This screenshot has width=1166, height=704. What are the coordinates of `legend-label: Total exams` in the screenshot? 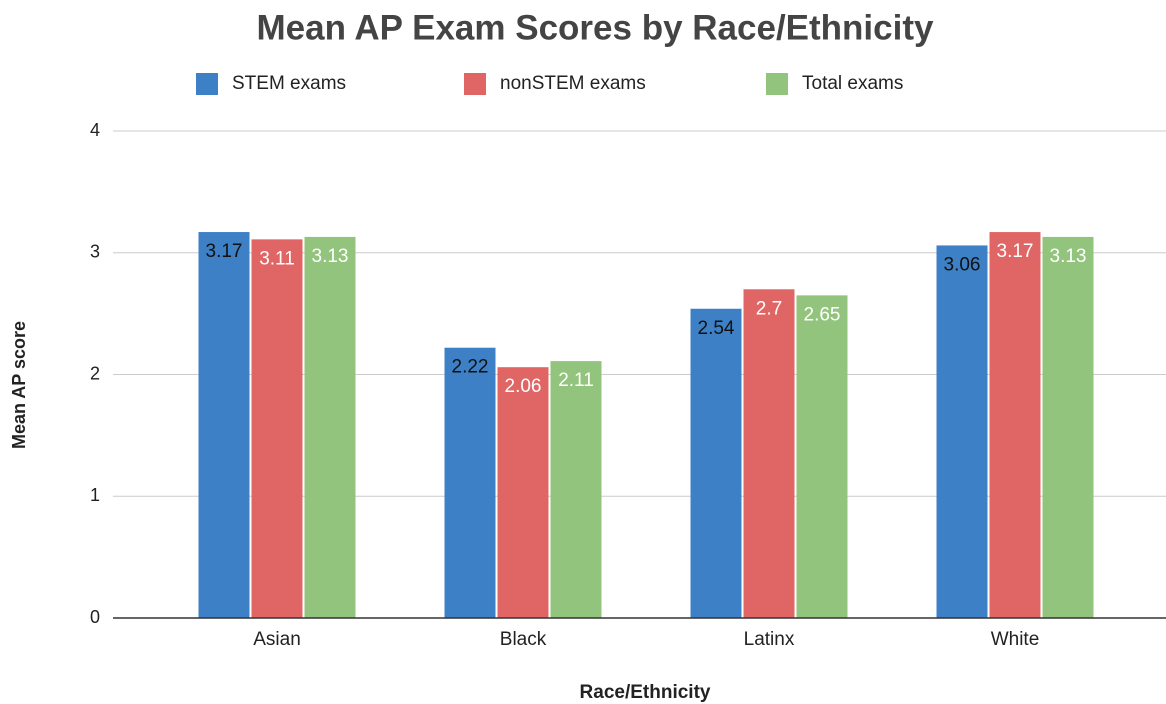 It's located at (852, 83).